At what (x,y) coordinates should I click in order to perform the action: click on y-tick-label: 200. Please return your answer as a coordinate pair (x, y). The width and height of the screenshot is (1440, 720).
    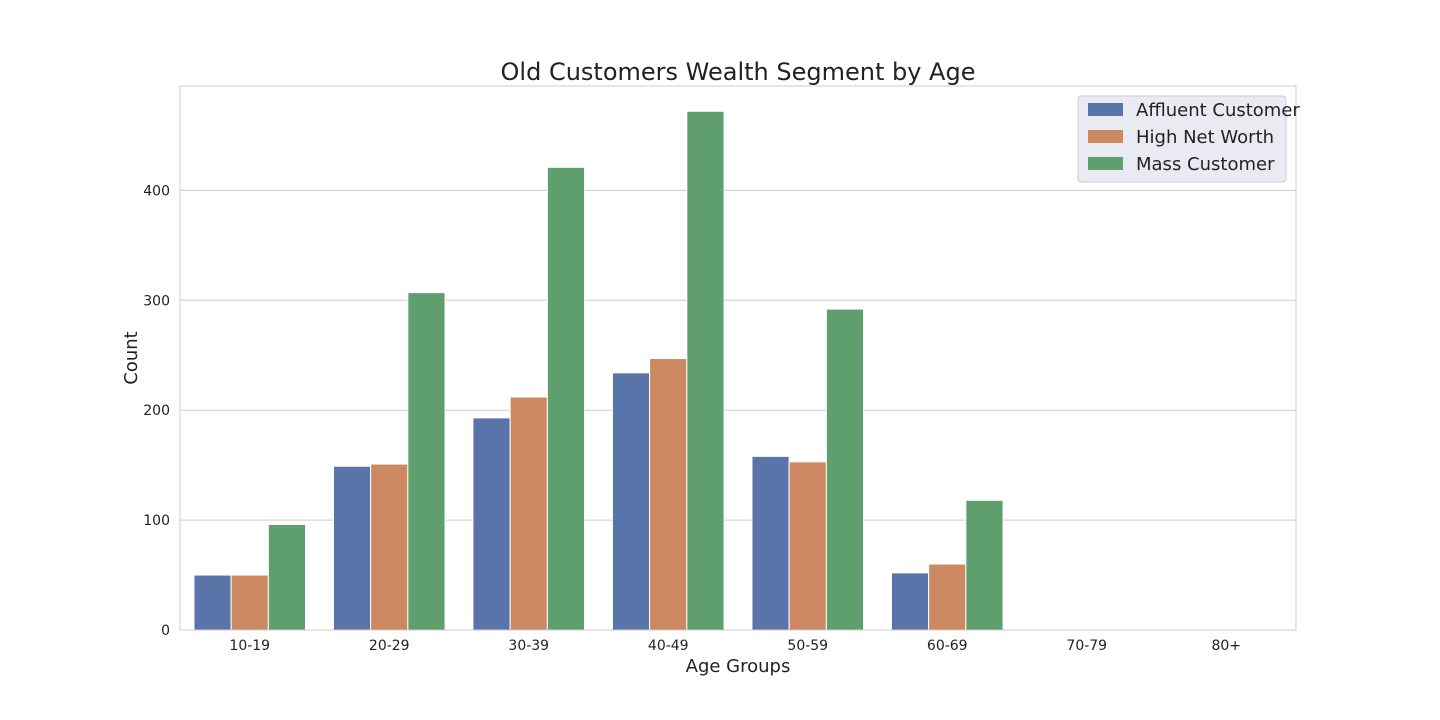
    Looking at the image, I should click on (156, 411).